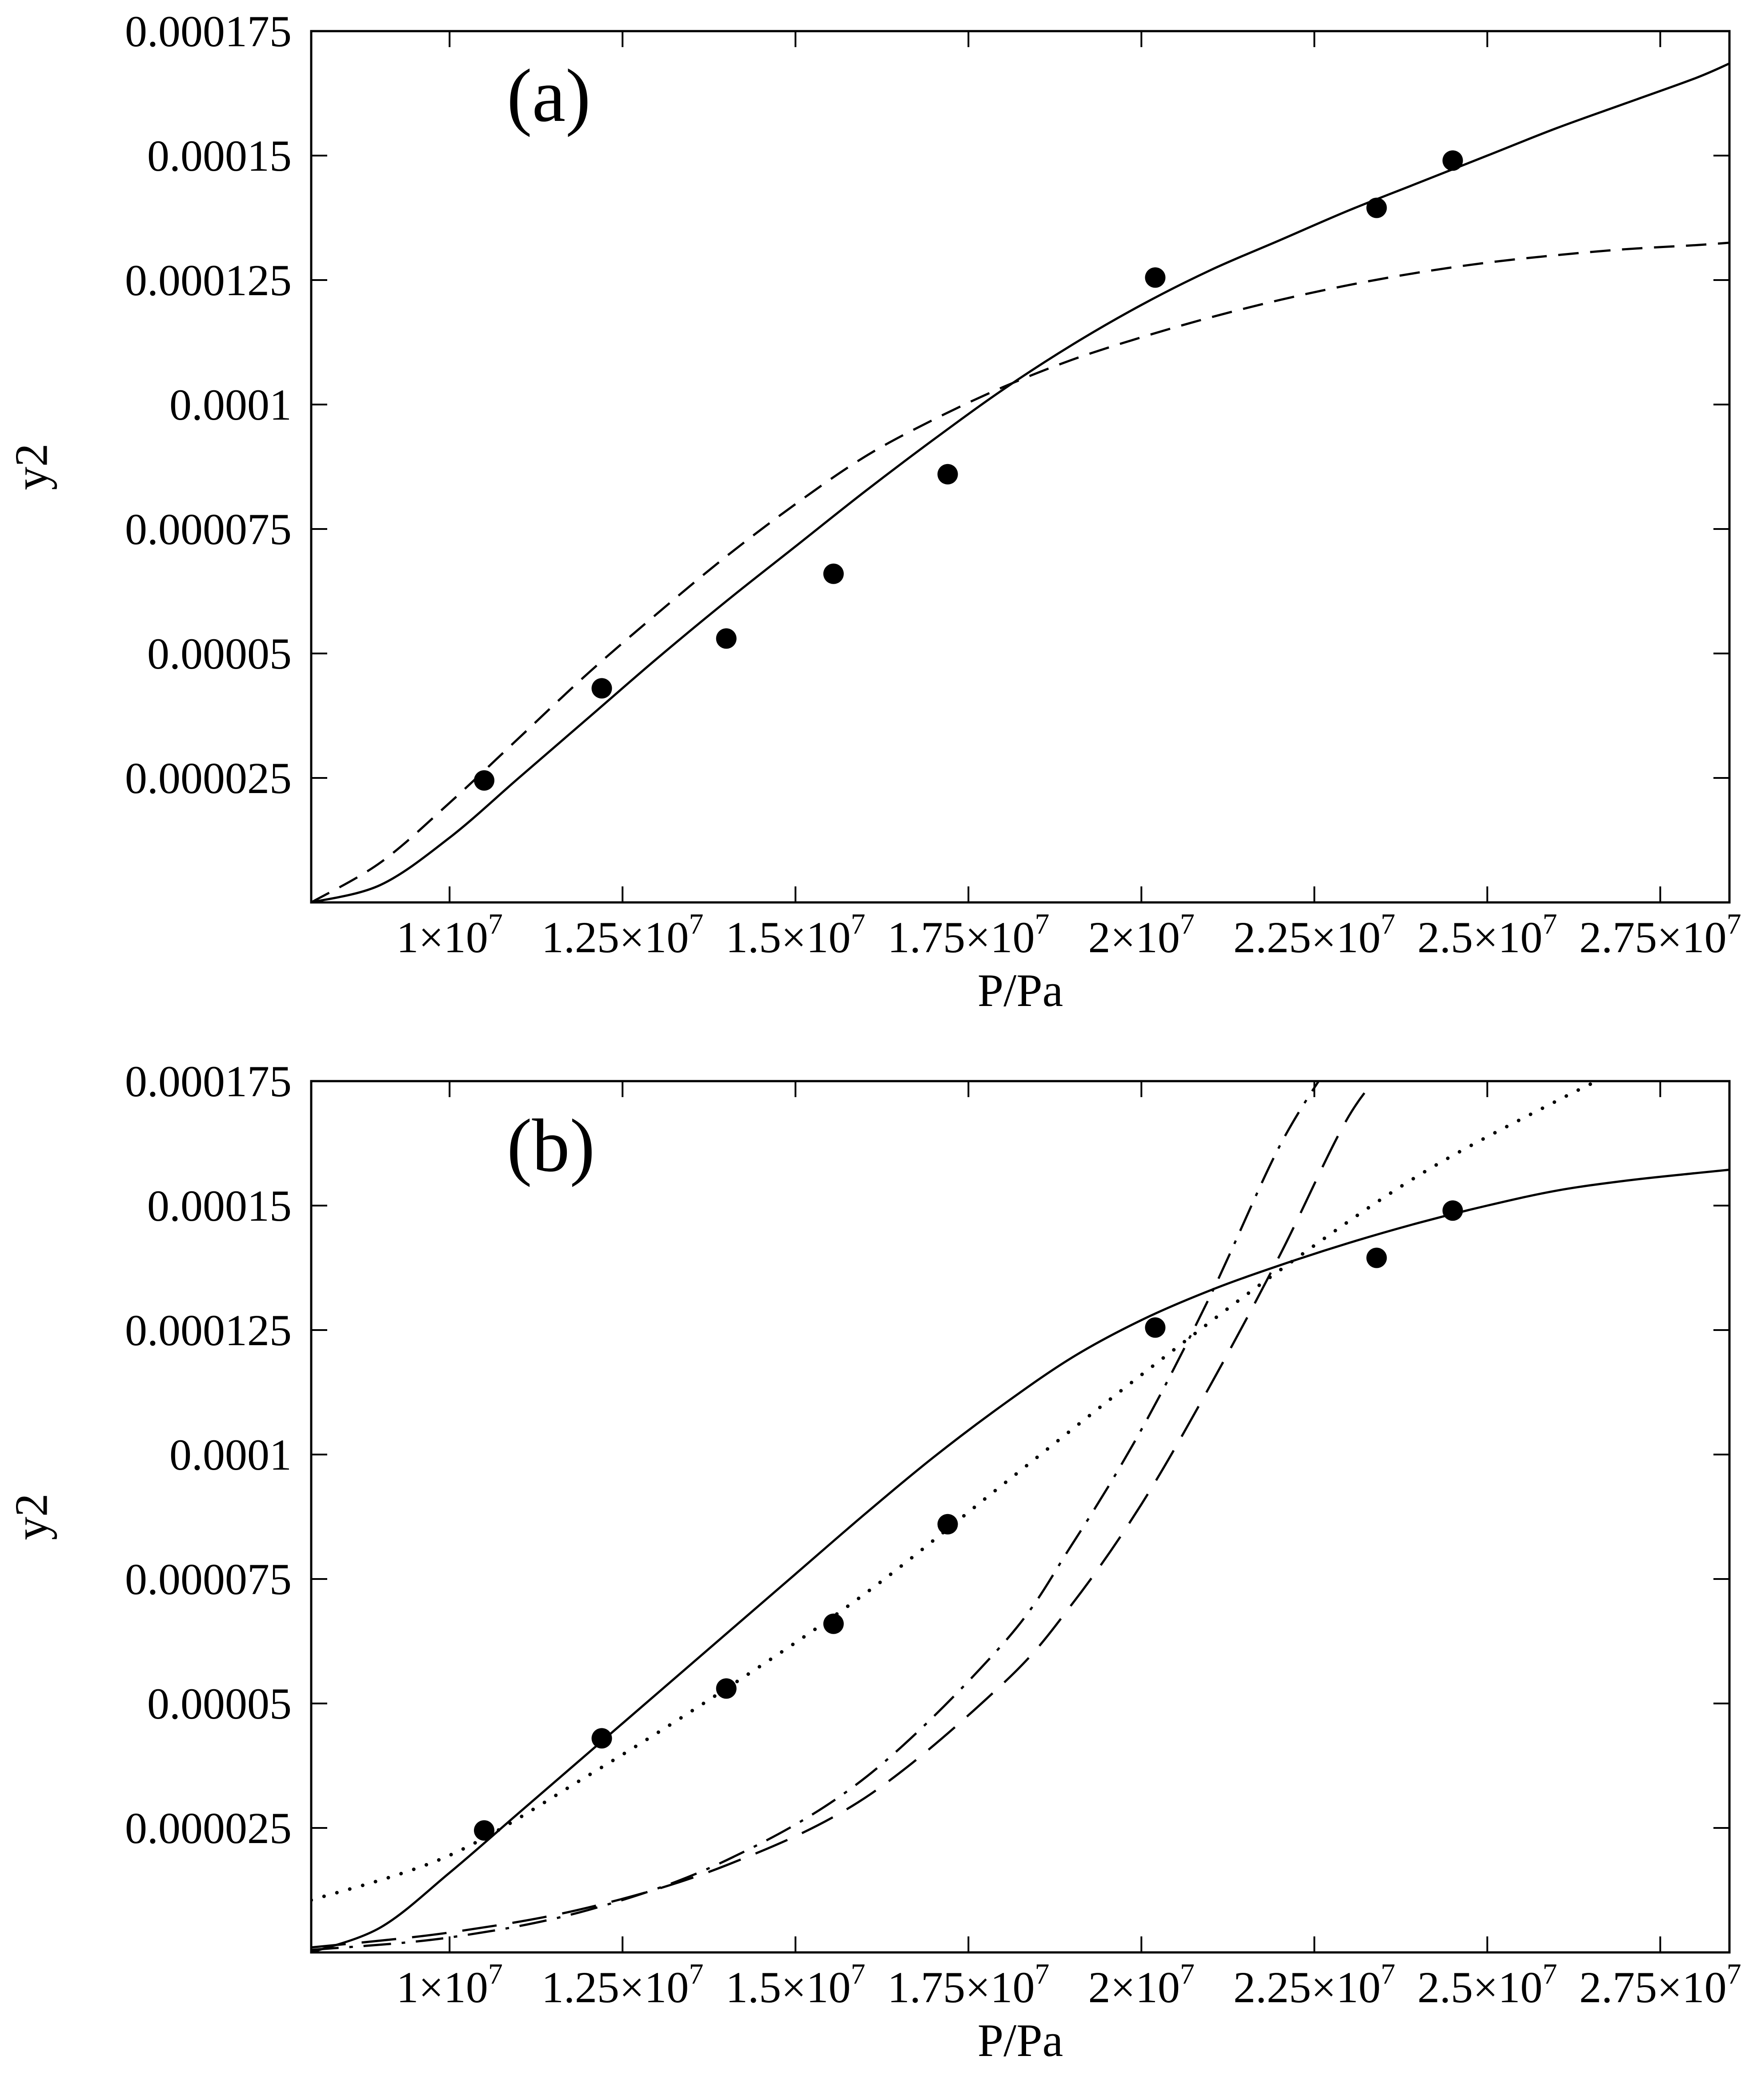 Image resolution: width=1761 pixels, height=2100 pixels. Describe the element at coordinates (551, 1145) in the screenshot. I see `panel-label-b: (b)` at that location.